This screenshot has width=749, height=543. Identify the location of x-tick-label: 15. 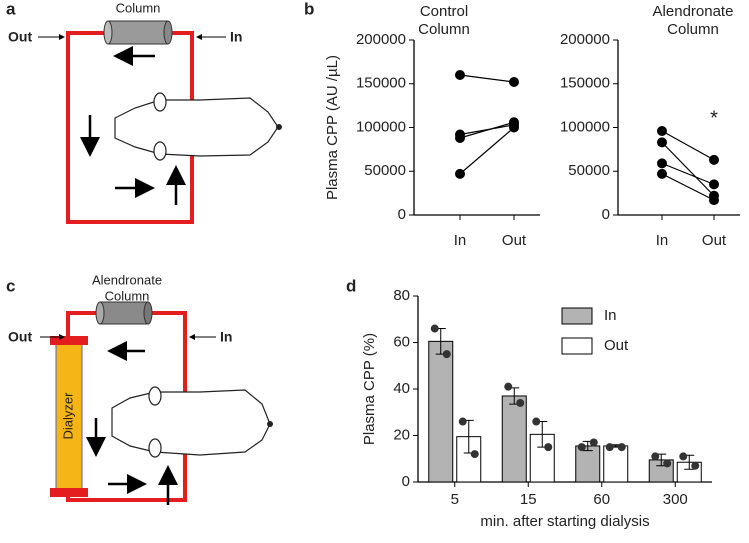
(528, 499).